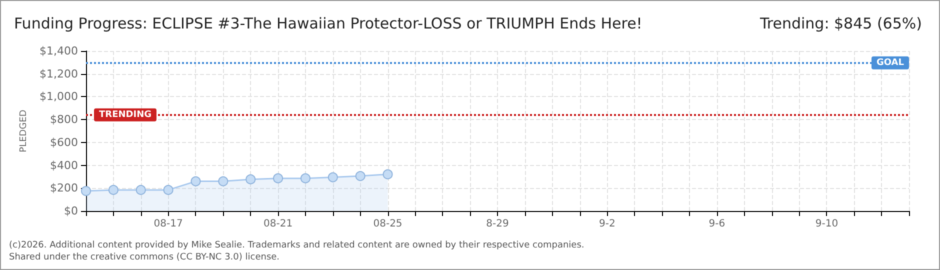 This screenshot has width=940, height=270. Describe the element at coordinates (59, 51) in the screenshot. I see `y-tick-label: $1,400` at that location.